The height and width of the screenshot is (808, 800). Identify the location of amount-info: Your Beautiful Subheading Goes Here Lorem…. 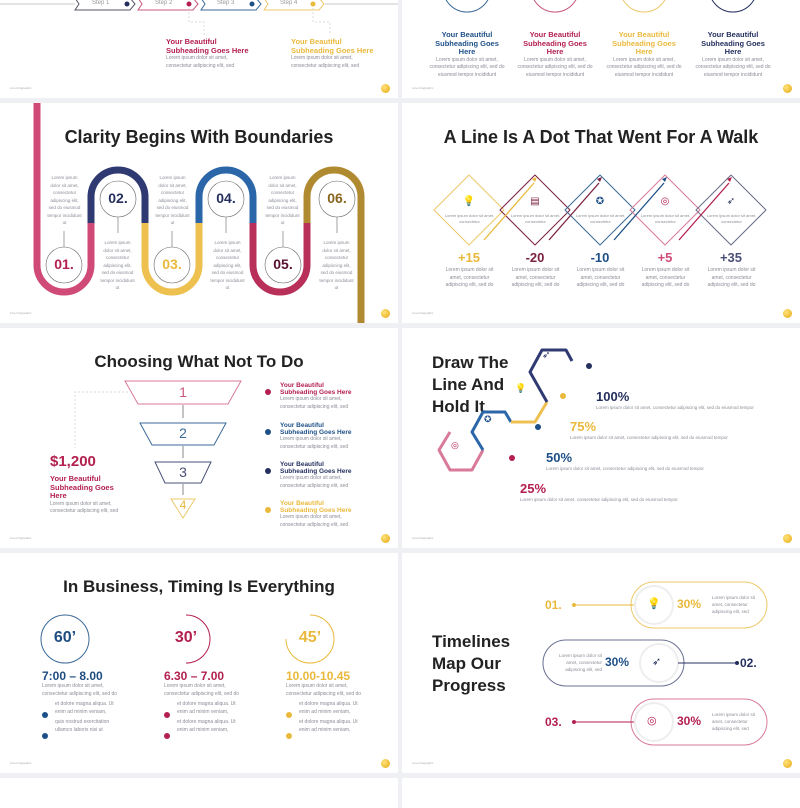
(84, 494).